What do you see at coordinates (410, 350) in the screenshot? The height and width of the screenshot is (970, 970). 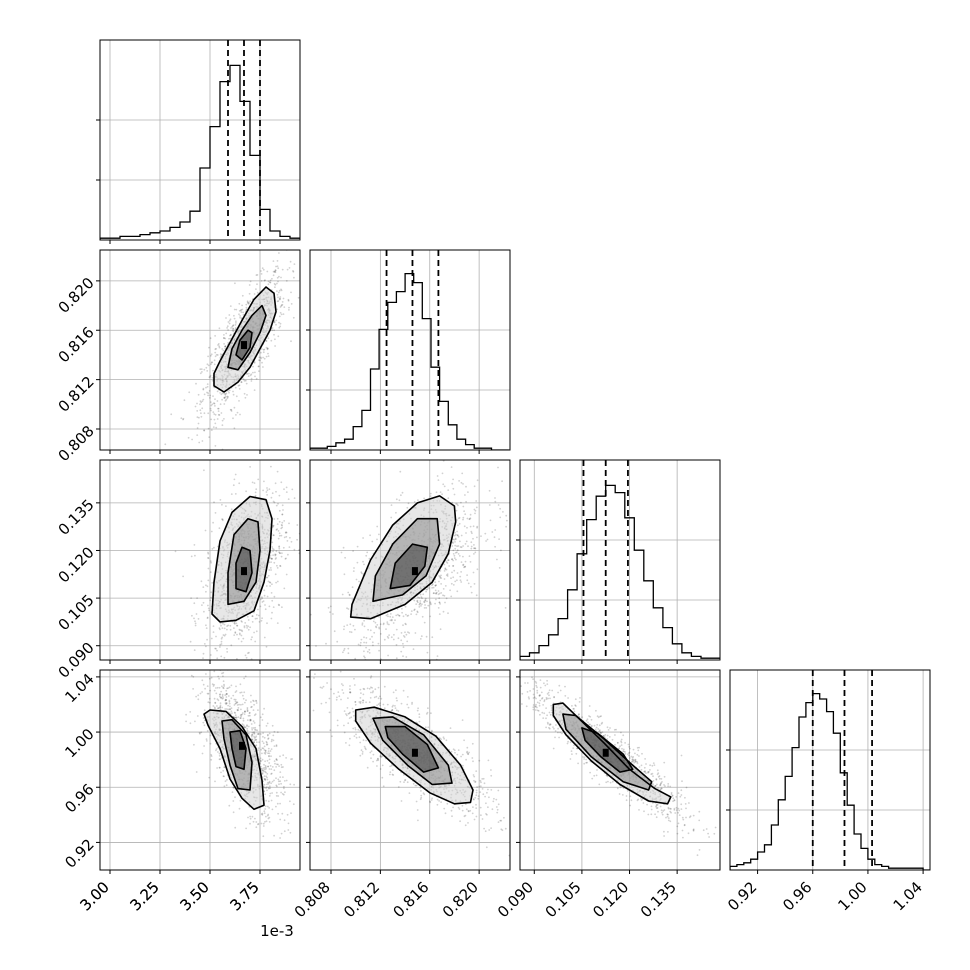 I see `panel-frame` at bounding box center [410, 350].